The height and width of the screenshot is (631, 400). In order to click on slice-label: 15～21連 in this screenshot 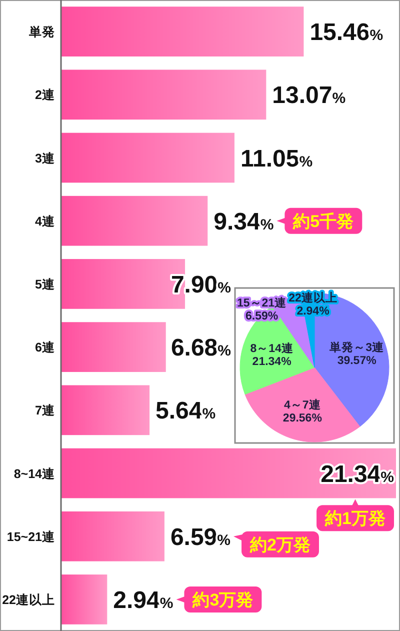, I will do `click(262, 302)`.